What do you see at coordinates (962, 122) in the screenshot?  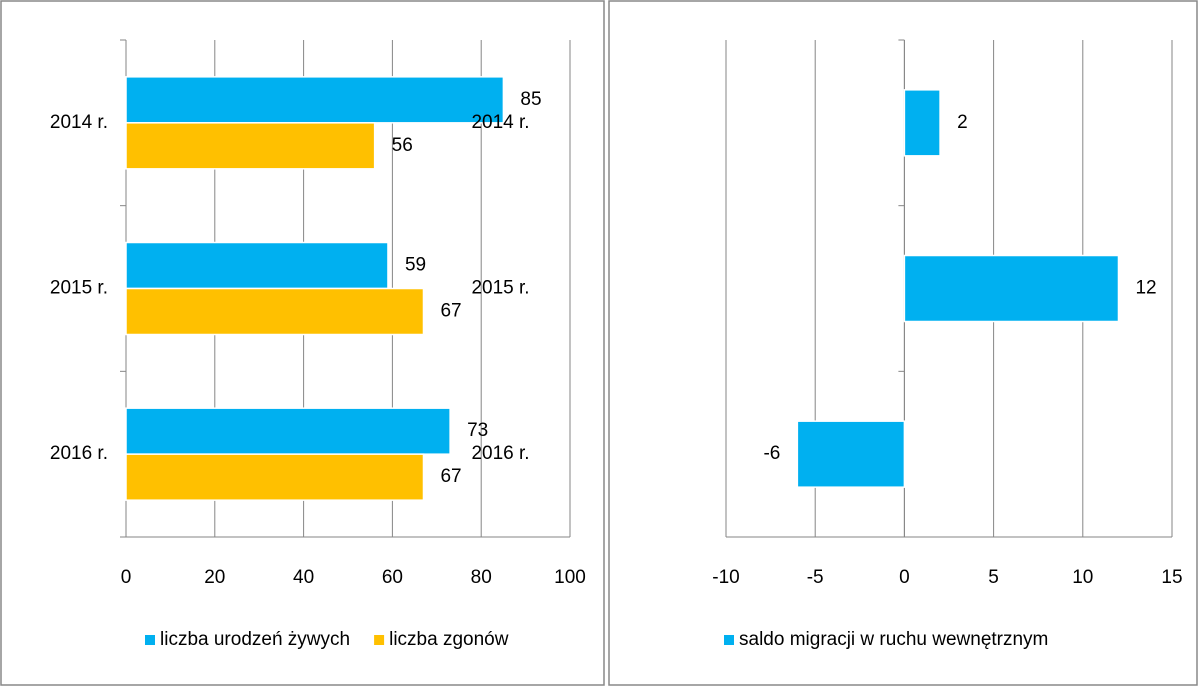 I see `data-label: 2` at bounding box center [962, 122].